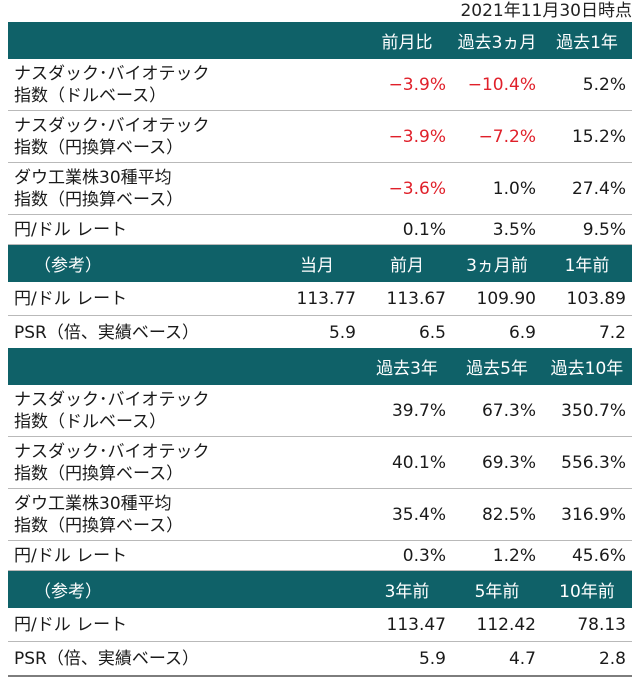 Image resolution: width=640 pixels, height=677 pixels. Describe the element at coordinates (587, 263) in the screenshot. I see `column-header: 1年前` at that location.